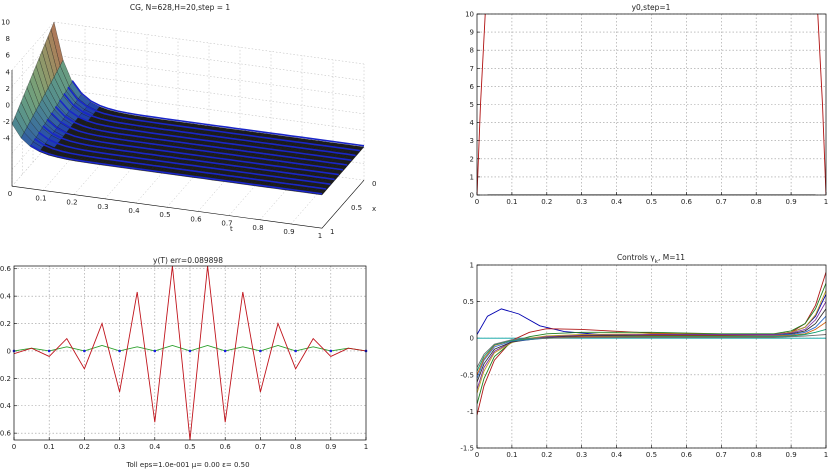 Image resolution: width=830 pixels, height=471 pixels. I want to click on y-tick-label: -1, so click(470, 412).